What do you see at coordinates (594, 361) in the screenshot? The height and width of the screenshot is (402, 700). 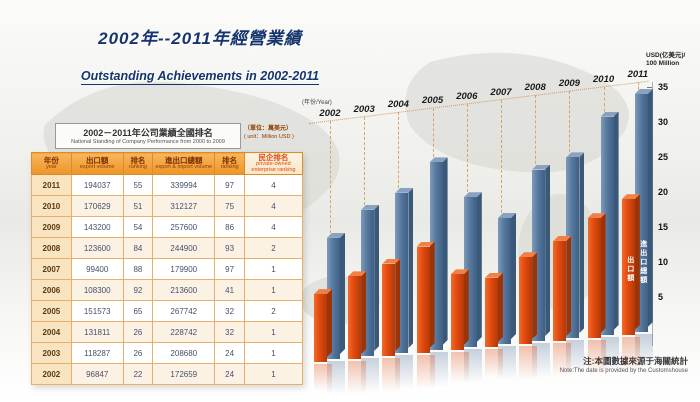 I see `source-note-zh: 注:本圖數據來源于海關統計` at bounding box center [594, 361].